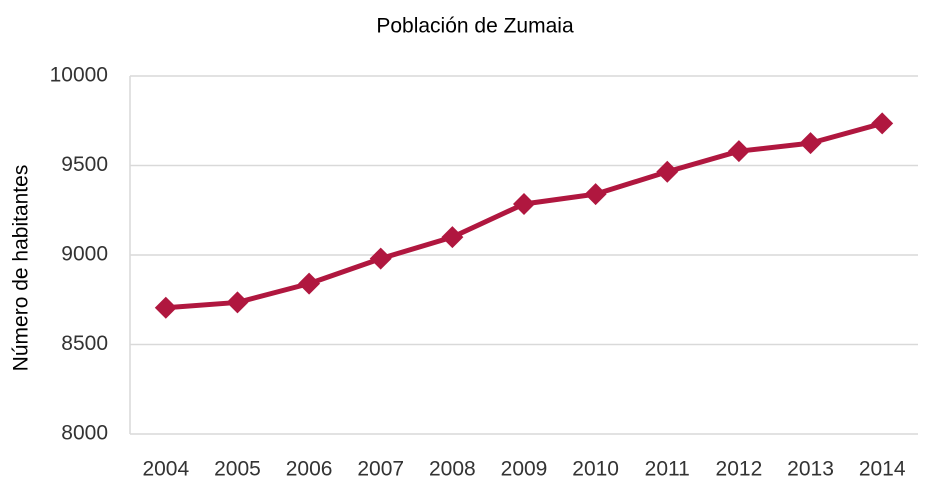 Image resolution: width=926 pixels, height=486 pixels. I want to click on x-tick-label: 2006, so click(309, 469).